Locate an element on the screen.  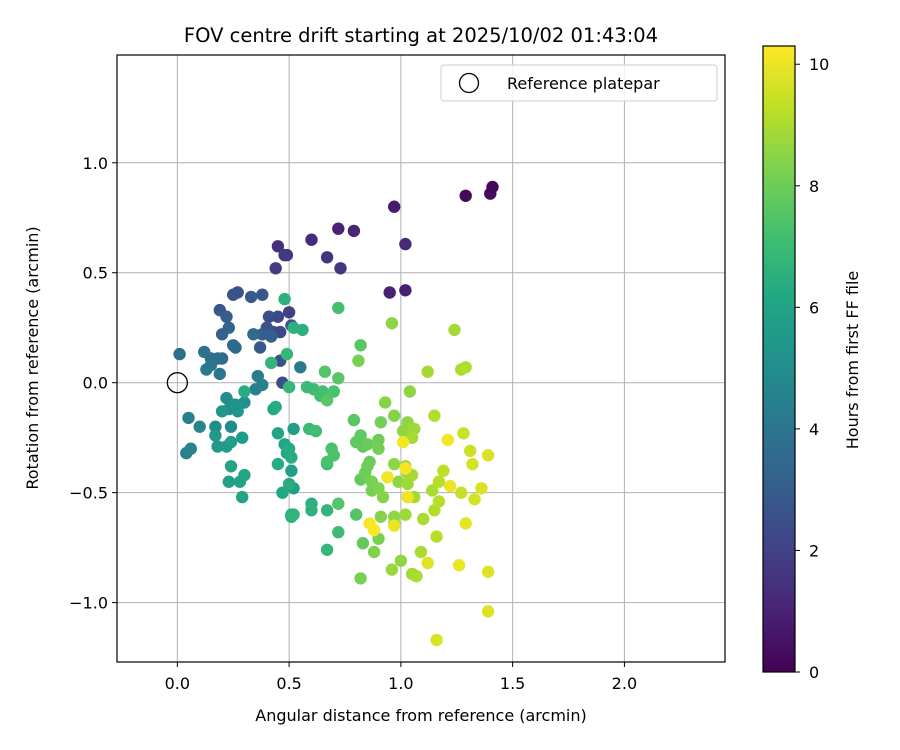
x-axis-label: Angular distance from reference (arcmin) is located at coordinates (420, 715).